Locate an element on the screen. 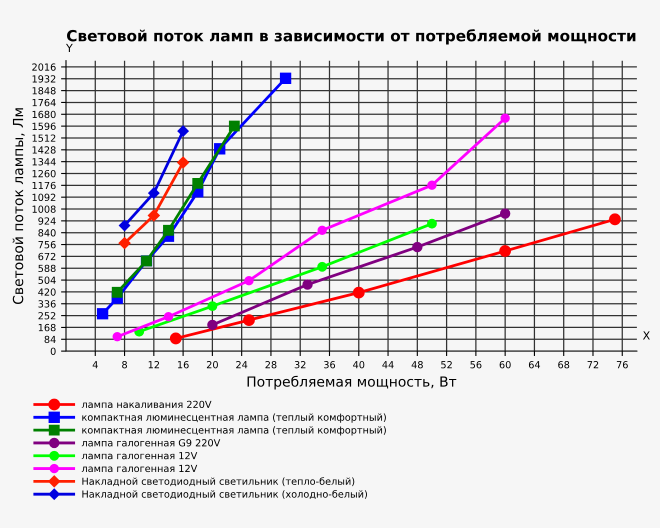 Image resolution: width=660 pixels, height=528 pixels. y-tick-label: 1008 is located at coordinates (44, 209).